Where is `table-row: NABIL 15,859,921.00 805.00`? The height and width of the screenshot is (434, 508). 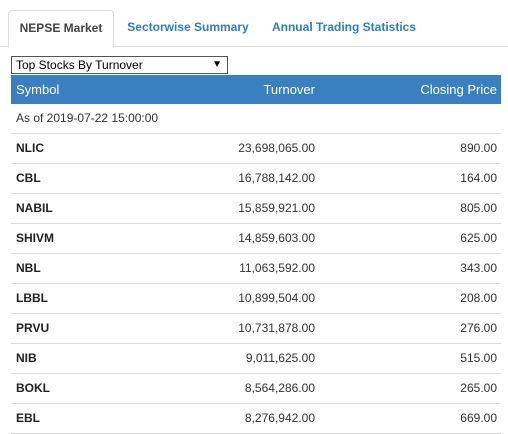 table-row: NABIL 15,859,921.00 805.00 is located at coordinates (256, 209).